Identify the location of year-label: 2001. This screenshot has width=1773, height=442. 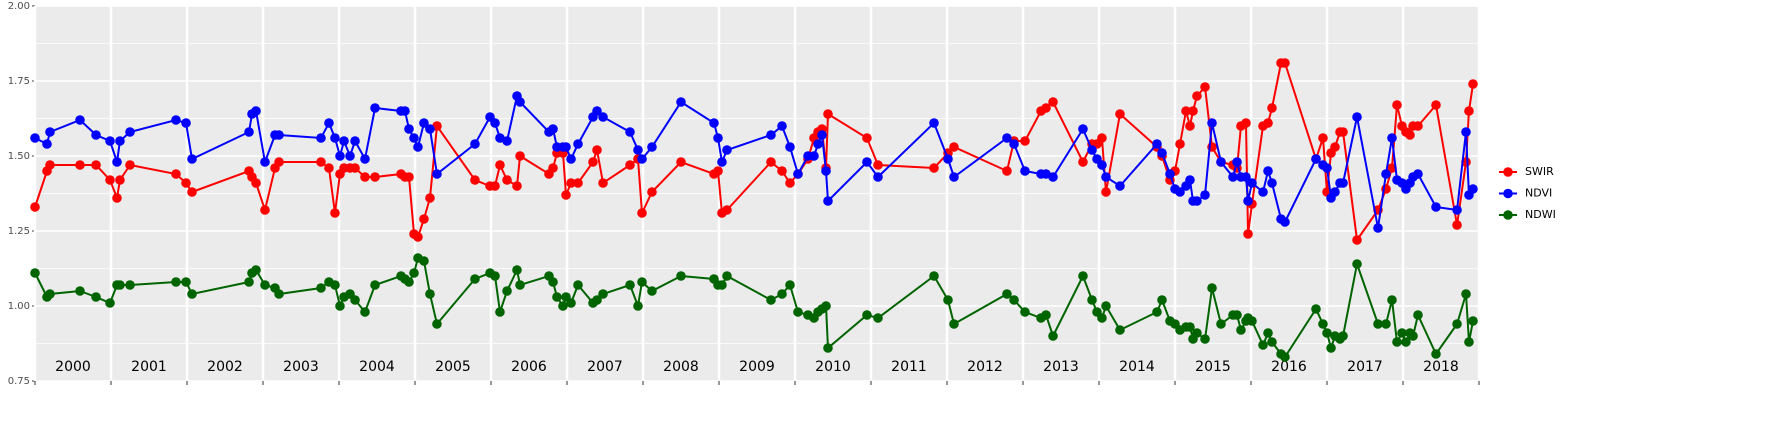
(149, 367).